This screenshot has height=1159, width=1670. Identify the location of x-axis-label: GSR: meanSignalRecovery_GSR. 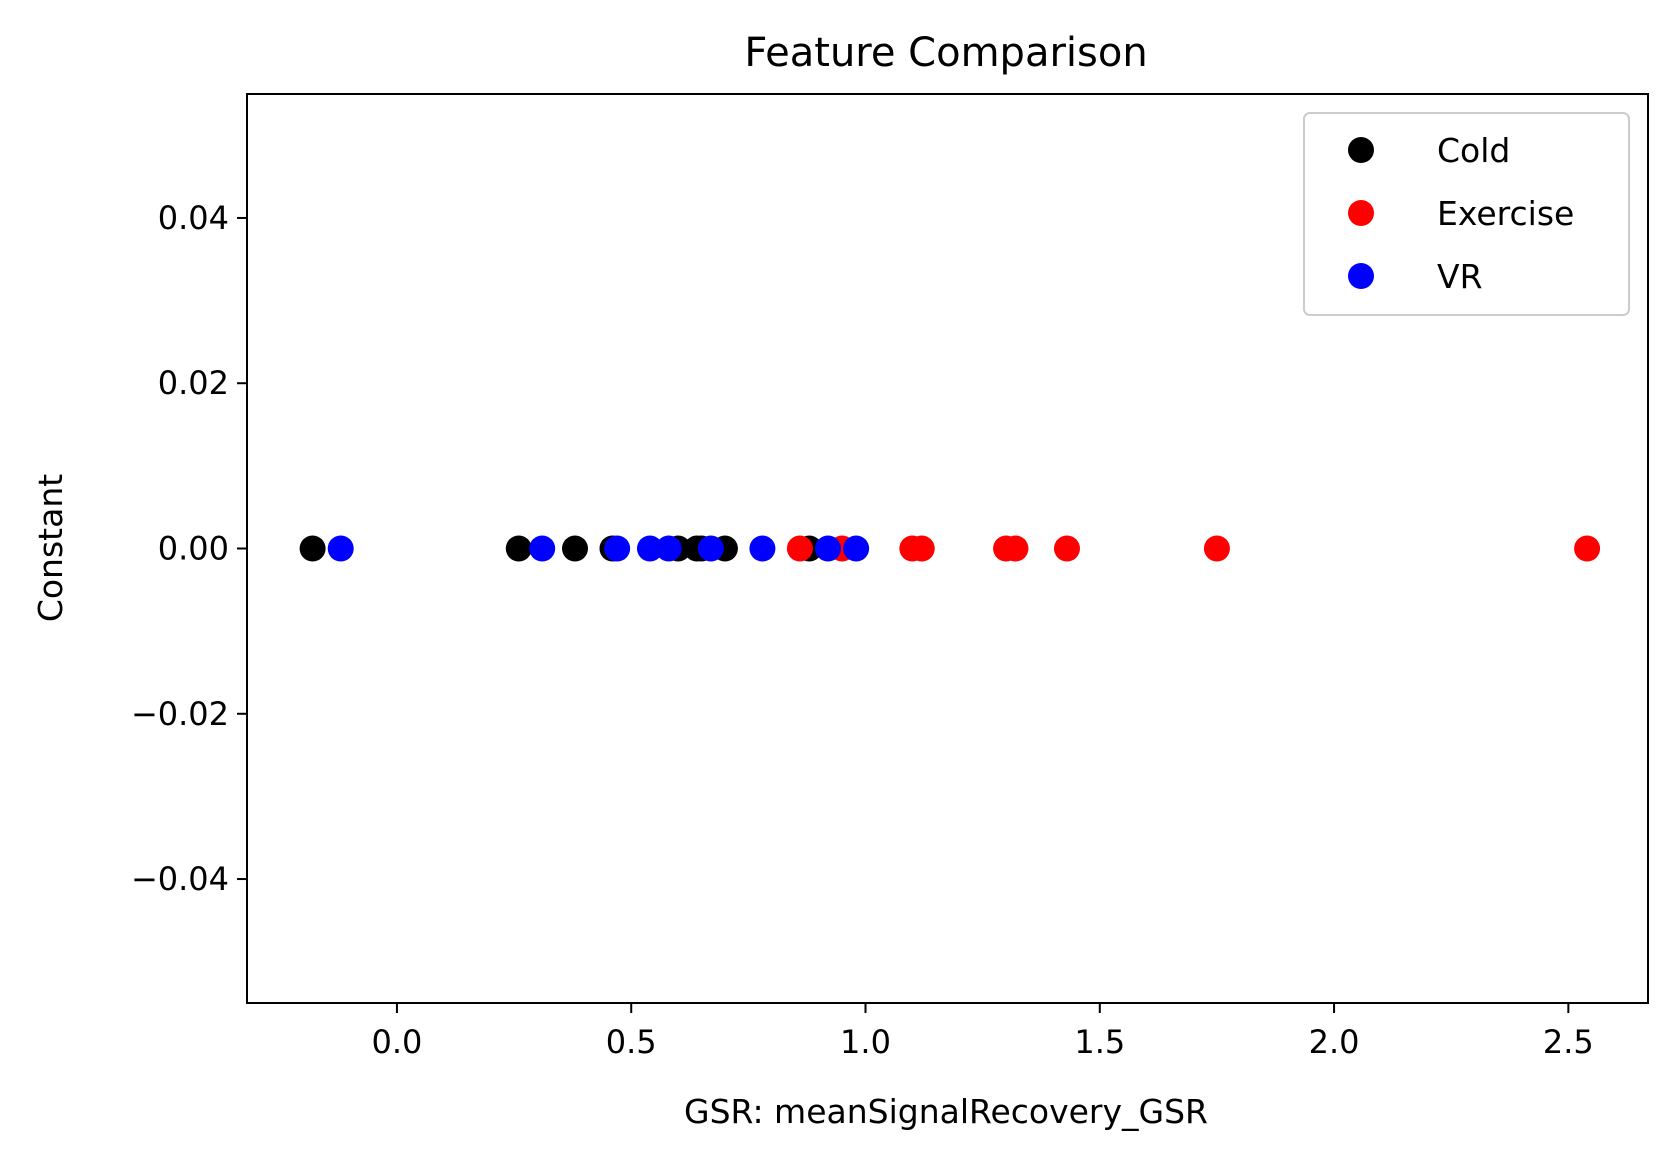
(946, 1111).